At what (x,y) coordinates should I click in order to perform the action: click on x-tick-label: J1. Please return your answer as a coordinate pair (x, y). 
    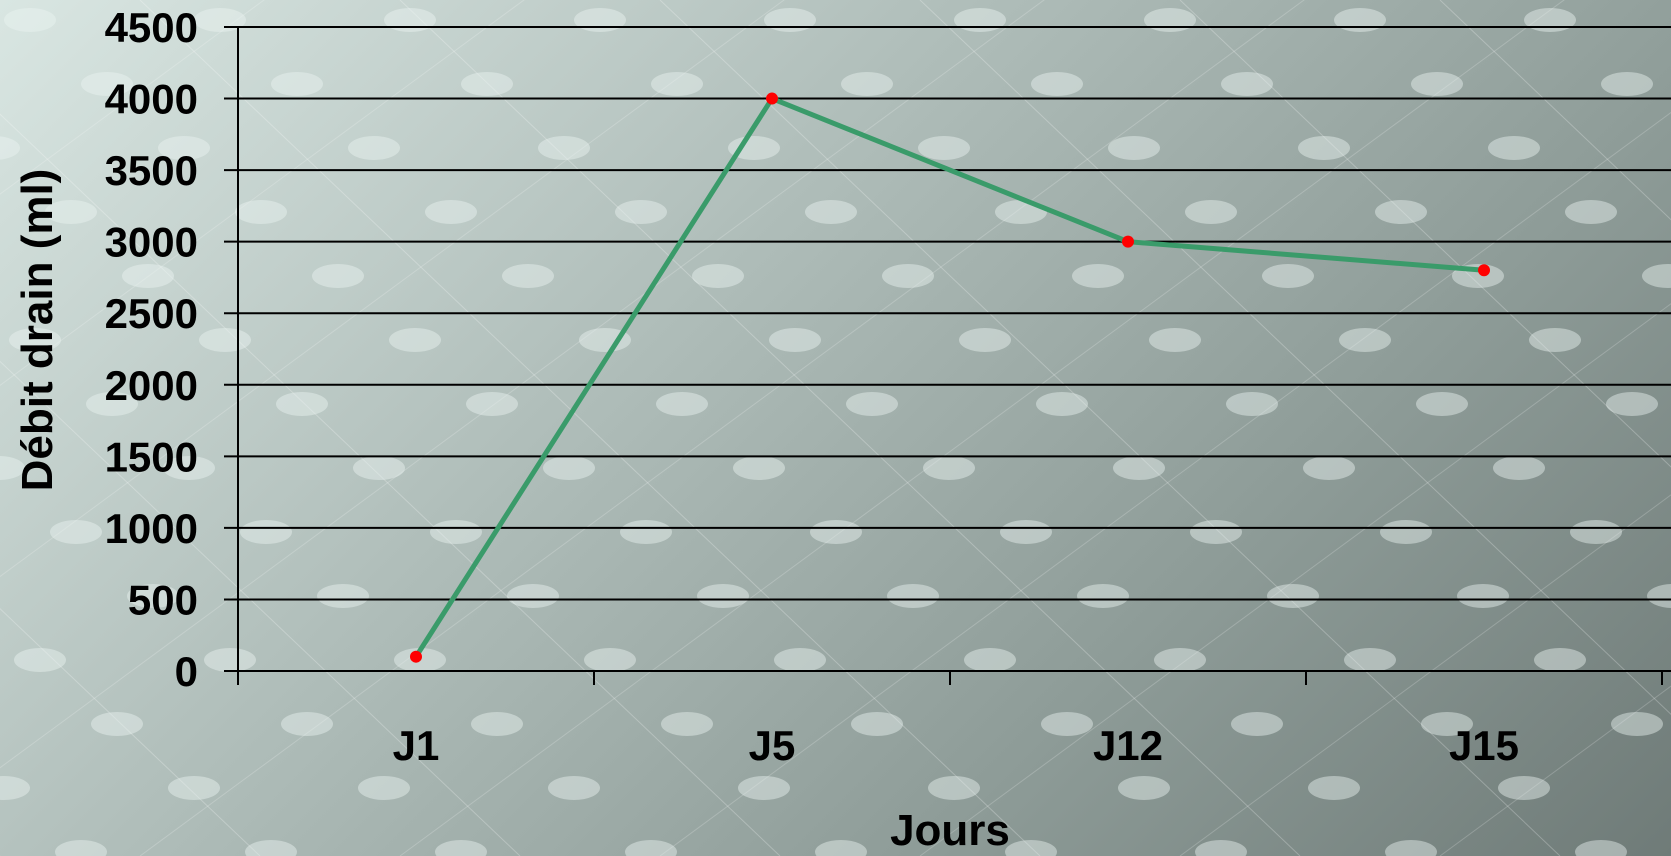
    Looking at the image, I should click on (416, 745).